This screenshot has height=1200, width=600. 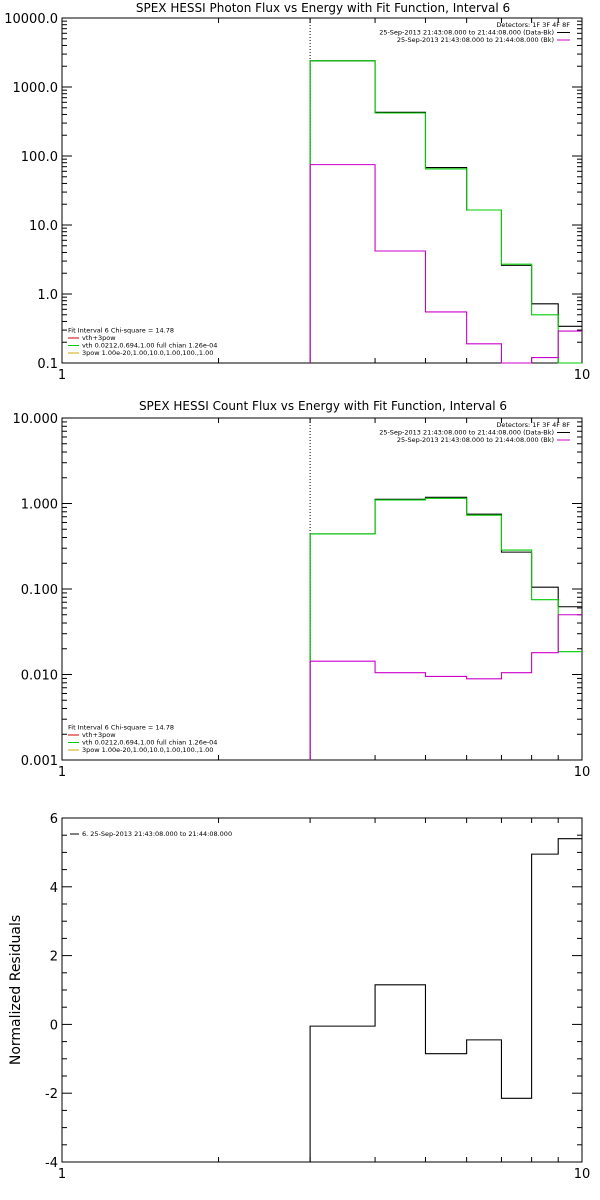 What do you see at coordinates (39, 157) in the screenshot?
I see `y-tick-label: 100.0` at bounding box center [39, 157].